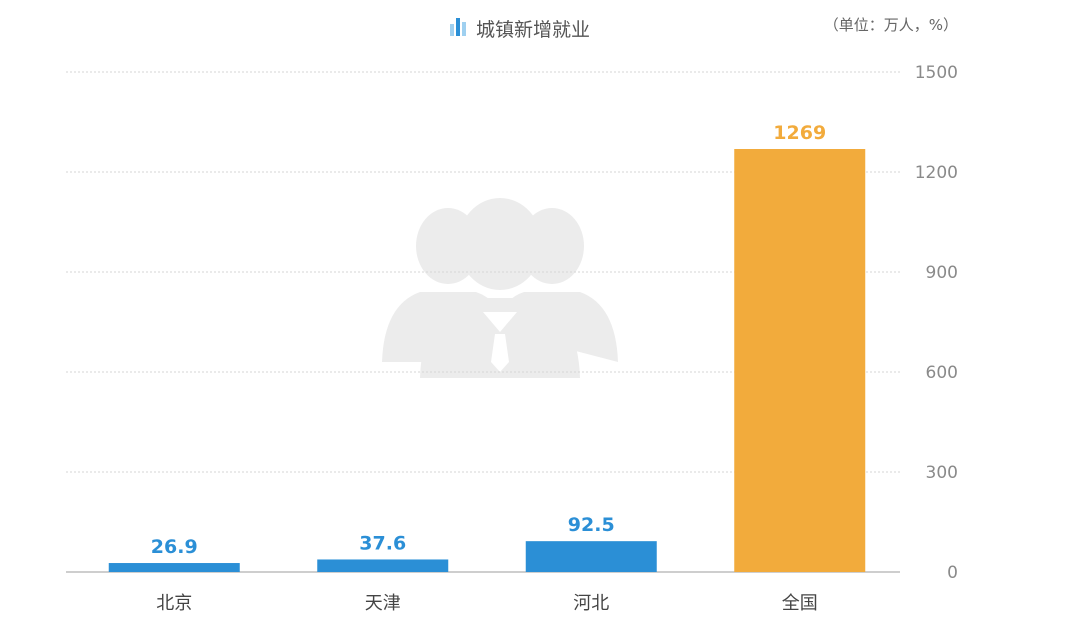 This screenshot has width=1080, height=644. Describe the element at coordinates (891, 25) in the screenshot. I see `unit-note: （单位：万人，%）` at that location.